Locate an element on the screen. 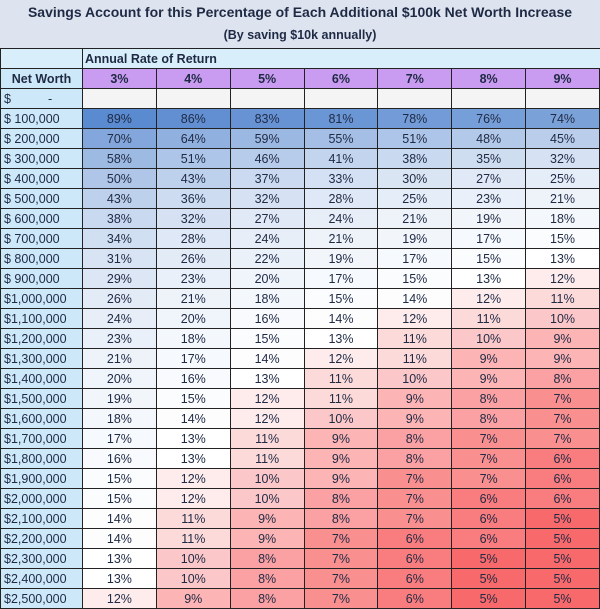  value-cell: 34% is located at coordinates (119, 238).